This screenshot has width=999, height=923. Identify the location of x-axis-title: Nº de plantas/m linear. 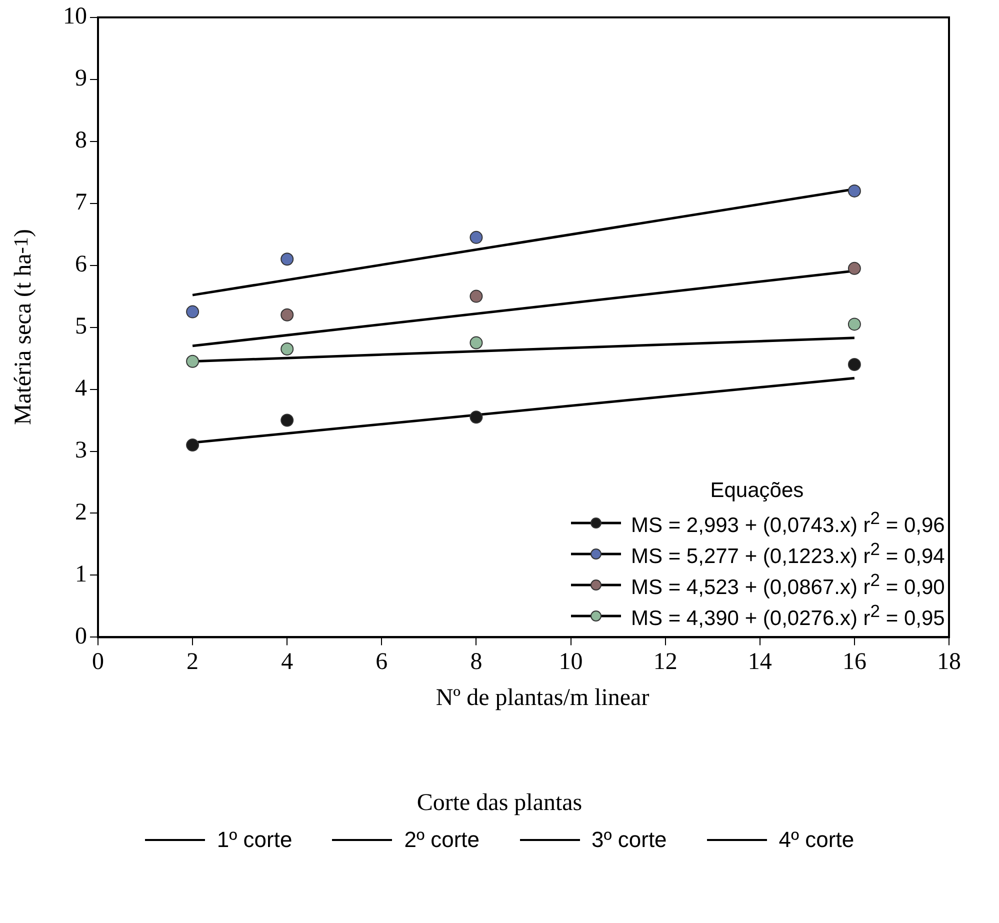
(542, 698).